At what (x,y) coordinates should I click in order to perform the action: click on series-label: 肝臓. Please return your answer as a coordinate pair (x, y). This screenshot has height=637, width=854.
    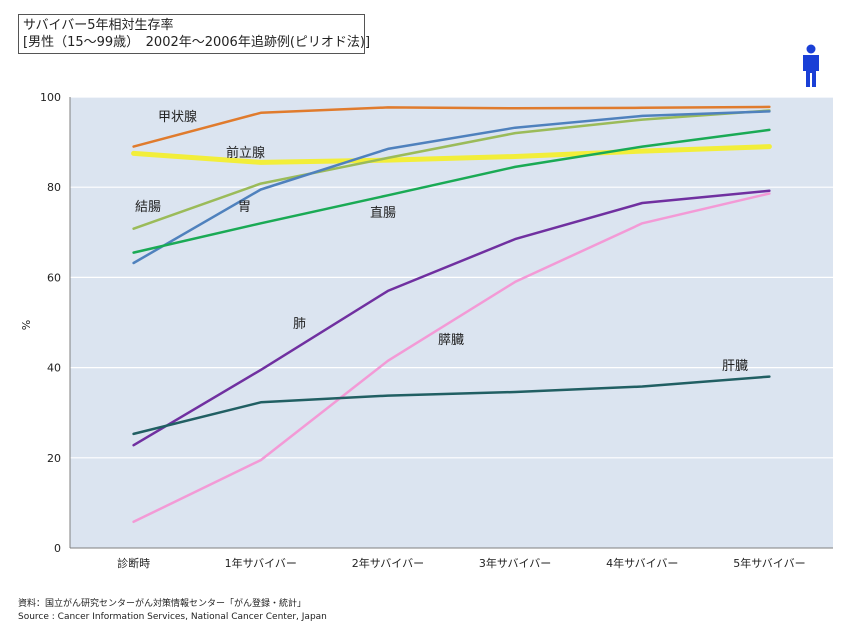
    Looking at the image, I should click on (735, 366).